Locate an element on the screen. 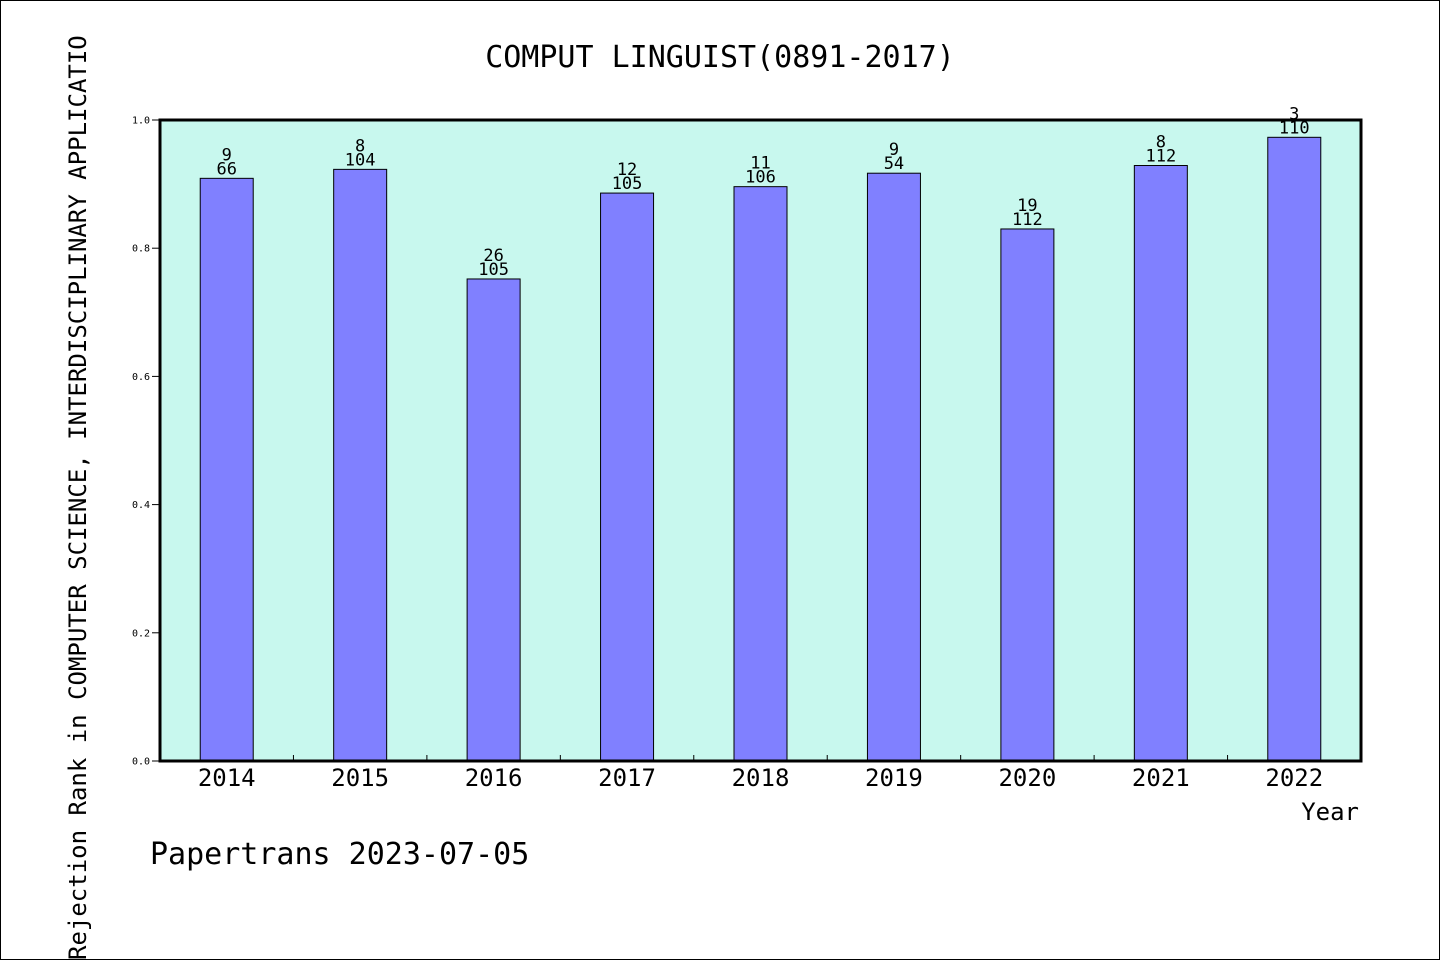 The image size is (1440, 960). y-tick-label: 0.6 is located at coordinates (141, 377).